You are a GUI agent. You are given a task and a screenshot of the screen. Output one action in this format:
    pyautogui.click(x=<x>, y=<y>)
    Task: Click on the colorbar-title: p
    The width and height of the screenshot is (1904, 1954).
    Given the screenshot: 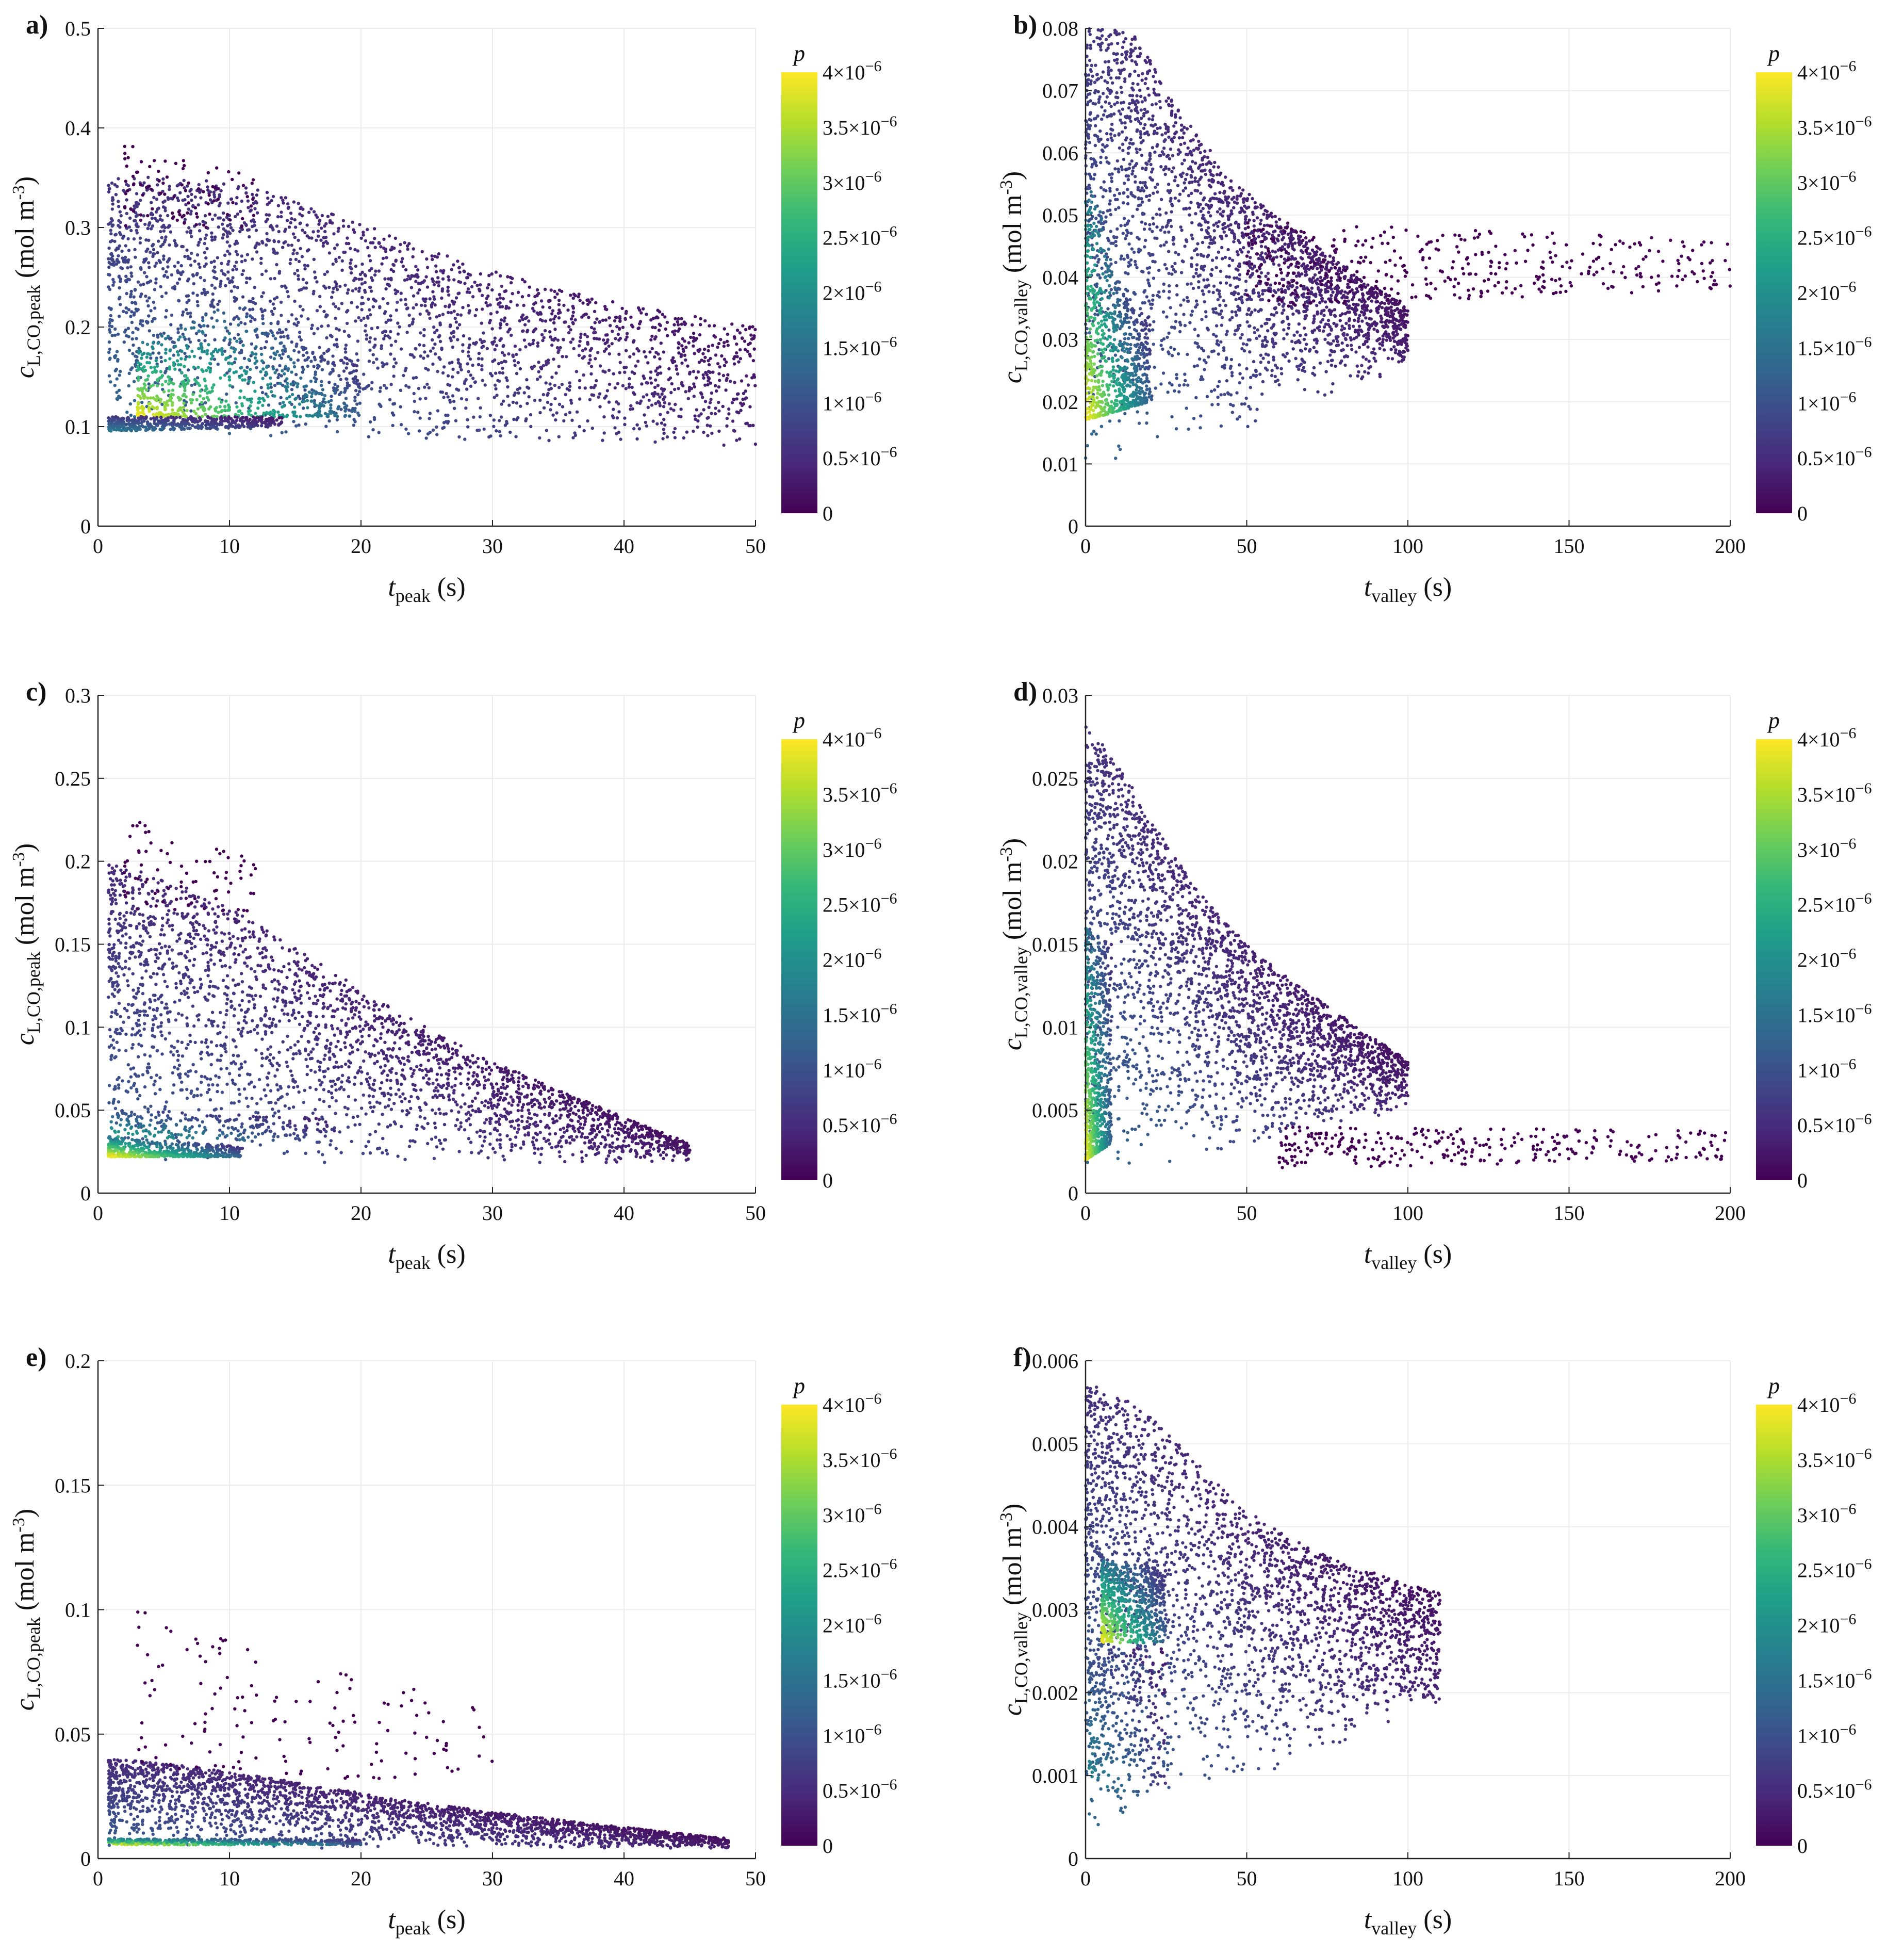 What is the action you would take?
    pyautogui.click(x=799, y=54)
    